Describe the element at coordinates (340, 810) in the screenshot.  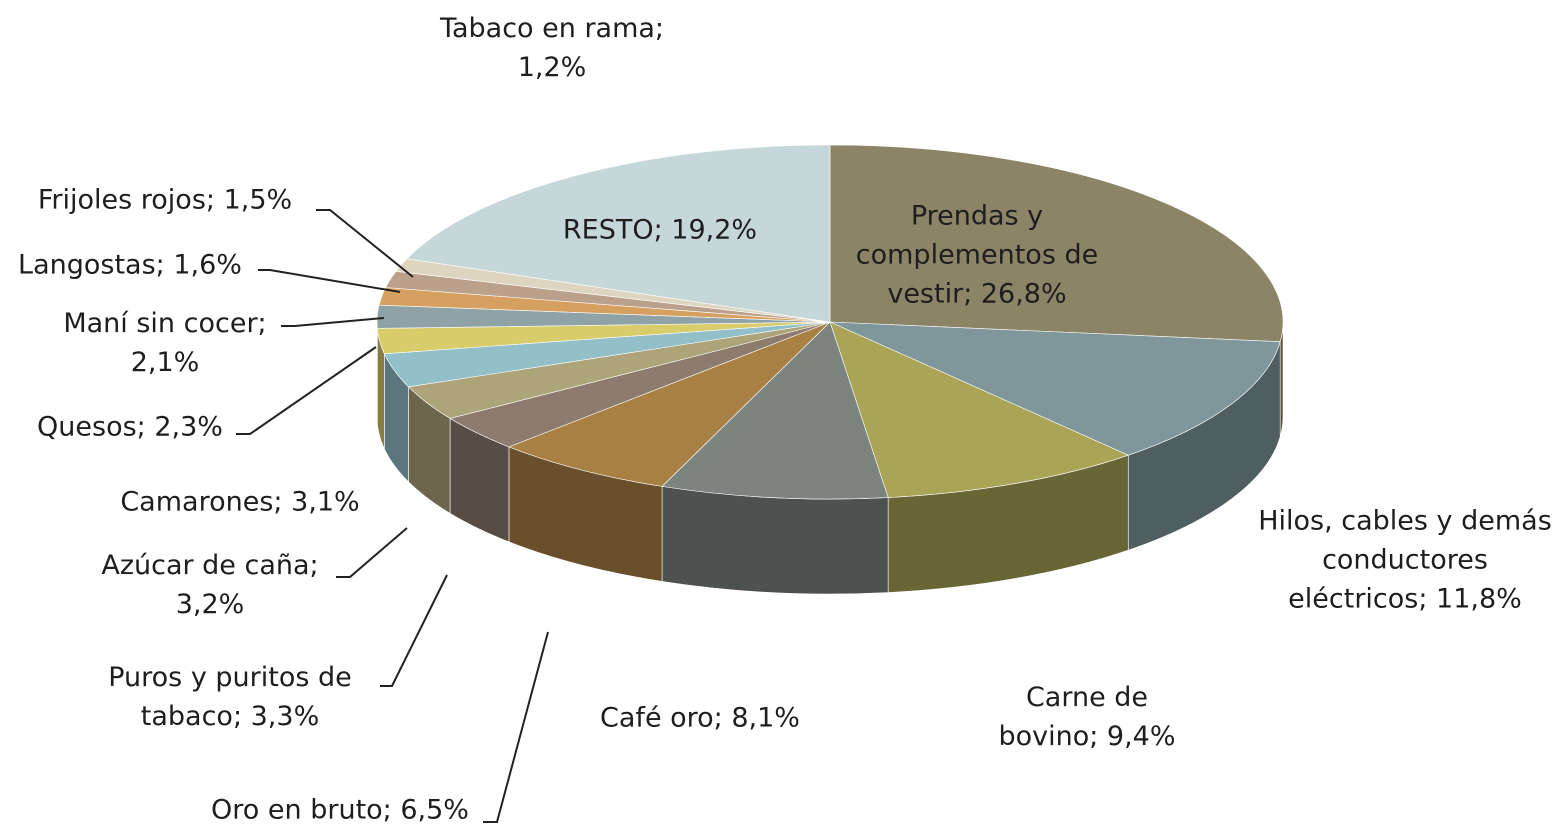
I see `slice-label: Oro en bruto; 6,5%` at that location.